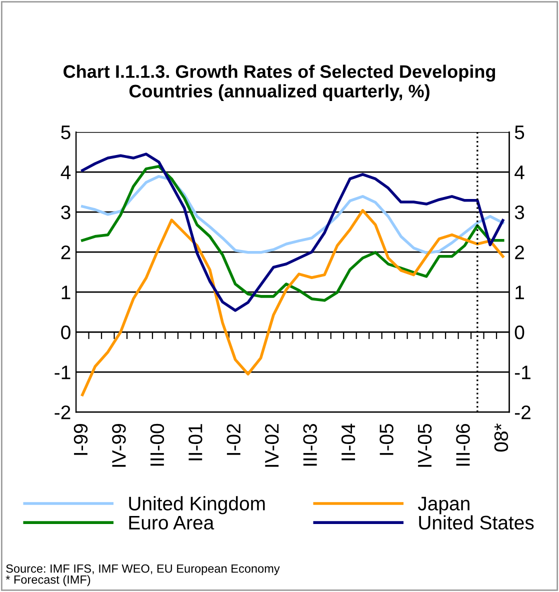  What do you see at coordinates (197, 505) in the screenshot?
I see `legend-label: United Kingdom` at bounding box center [197, 505].